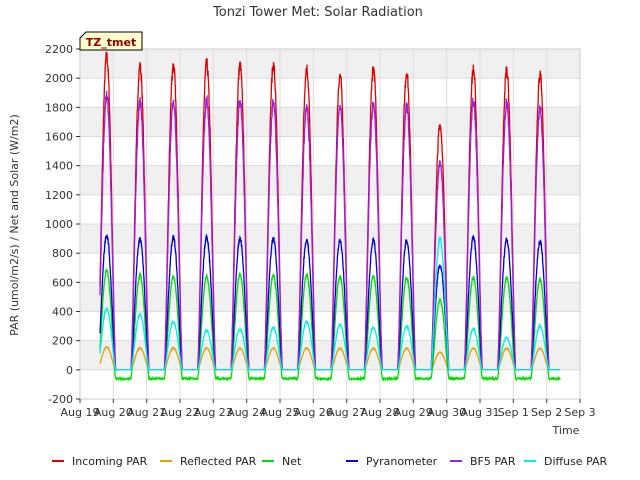 The width and height of the screenshot is (640, 480). I want to click on x-tick-label: Aug 23, so click(213, 412).